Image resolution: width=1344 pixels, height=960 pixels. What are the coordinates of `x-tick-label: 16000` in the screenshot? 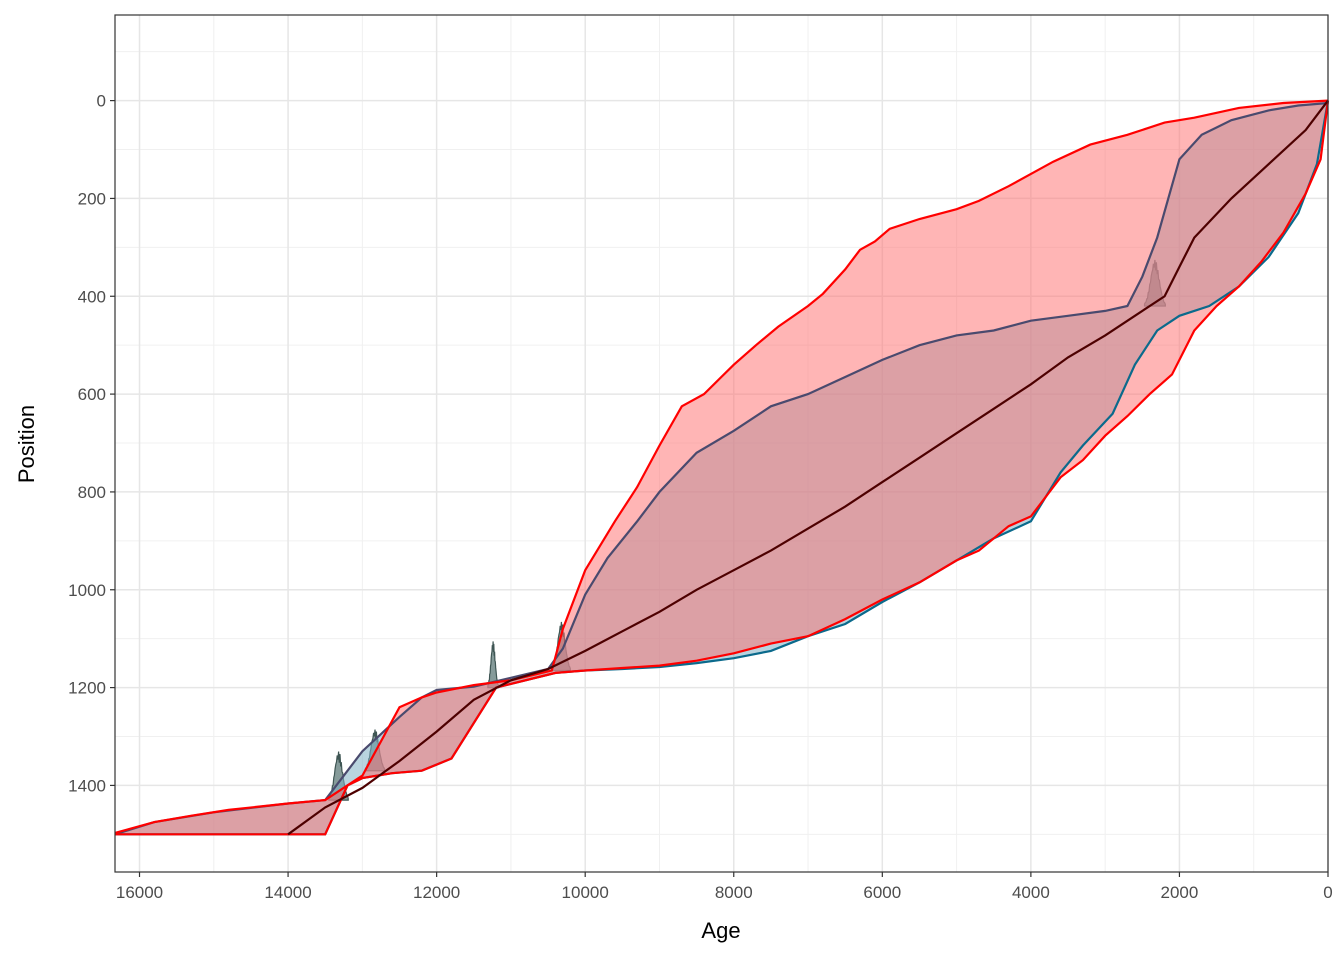 It's located at (139, 892).